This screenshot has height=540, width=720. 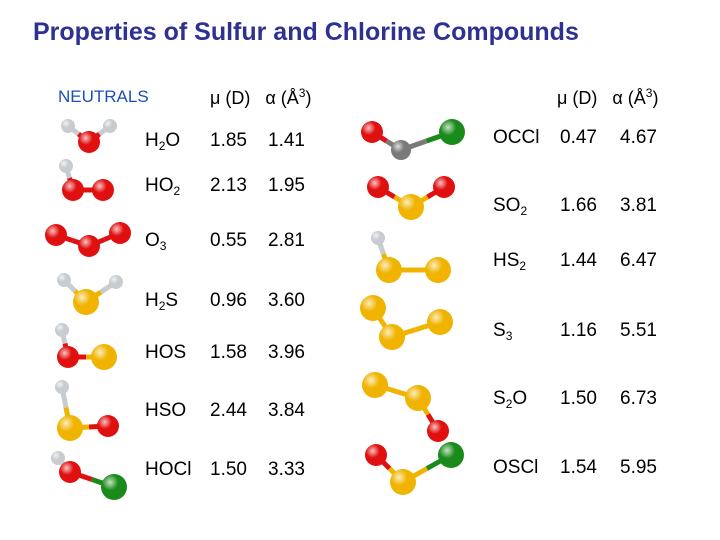 I want to click on alpha-right-1: 3.81, so click(x=638, y=205).